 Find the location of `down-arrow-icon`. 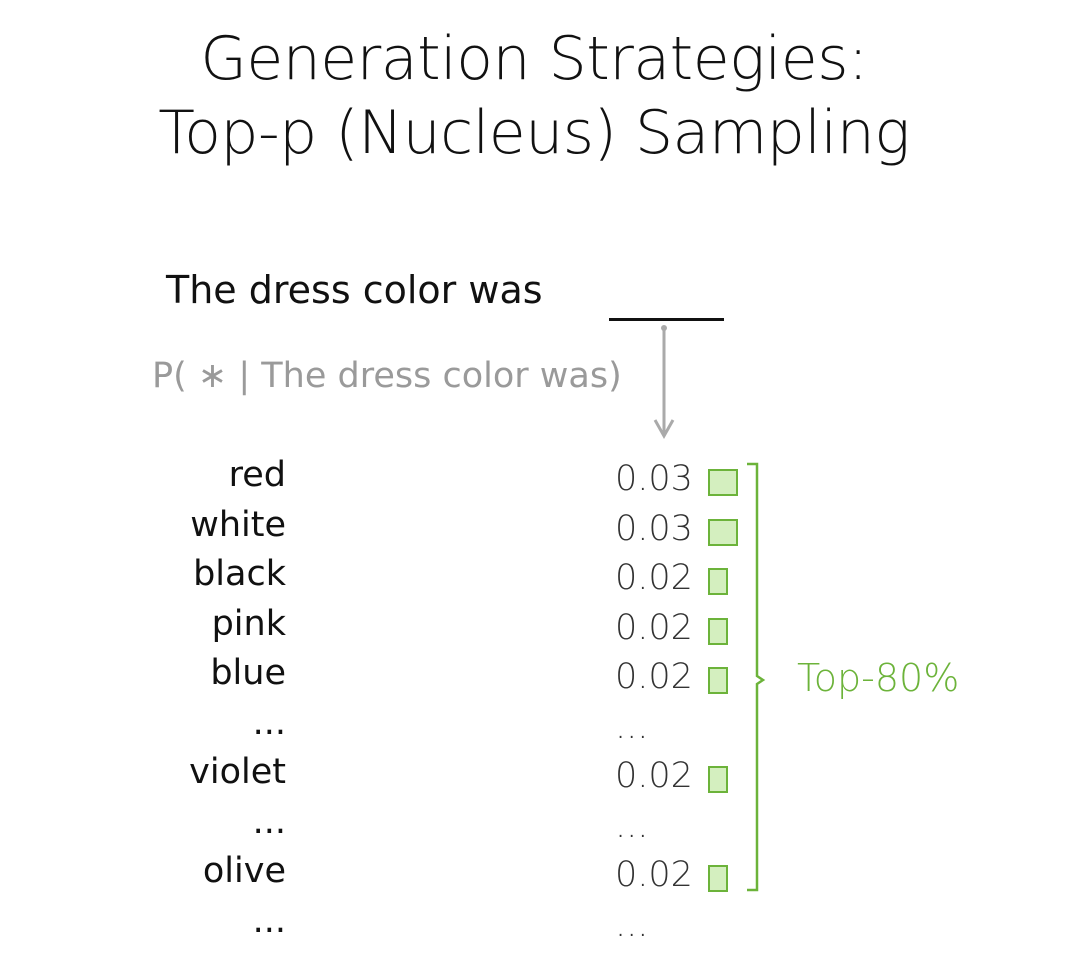

down-arrow-icon is located at coordinates (664, 382).